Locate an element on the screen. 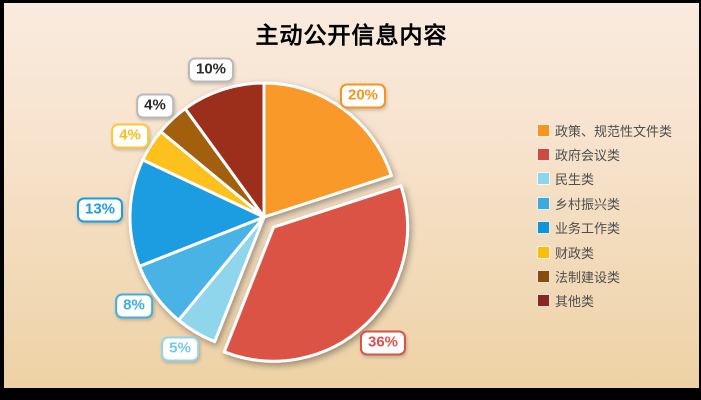  percent-label-6: 4% is located at coordinates (155, 106).